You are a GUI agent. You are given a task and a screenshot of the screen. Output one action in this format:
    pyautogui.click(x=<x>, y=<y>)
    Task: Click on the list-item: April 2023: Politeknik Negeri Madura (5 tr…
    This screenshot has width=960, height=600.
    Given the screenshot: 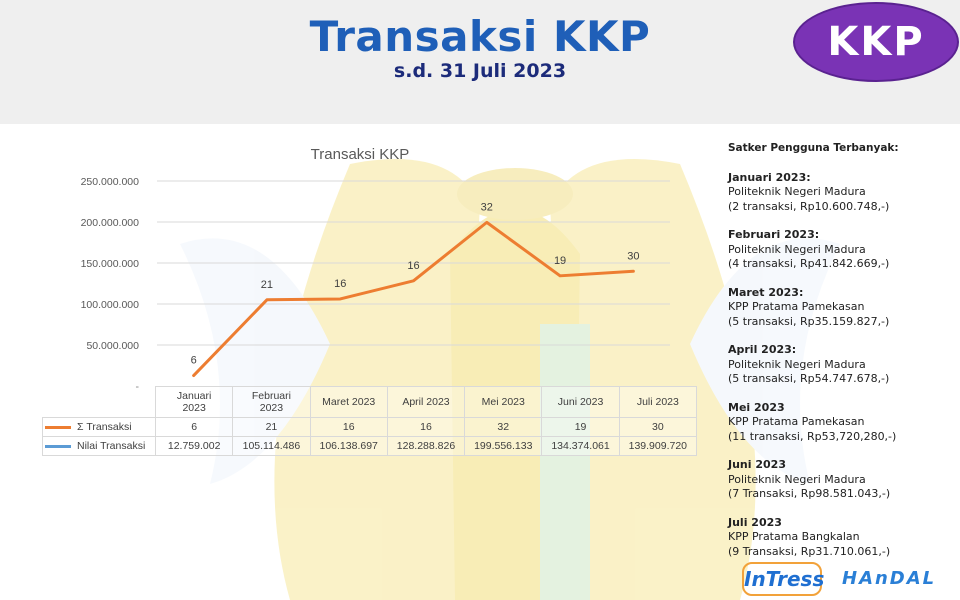 What is the action you would take?
    pyautogui.click(x=840, y=365)
    